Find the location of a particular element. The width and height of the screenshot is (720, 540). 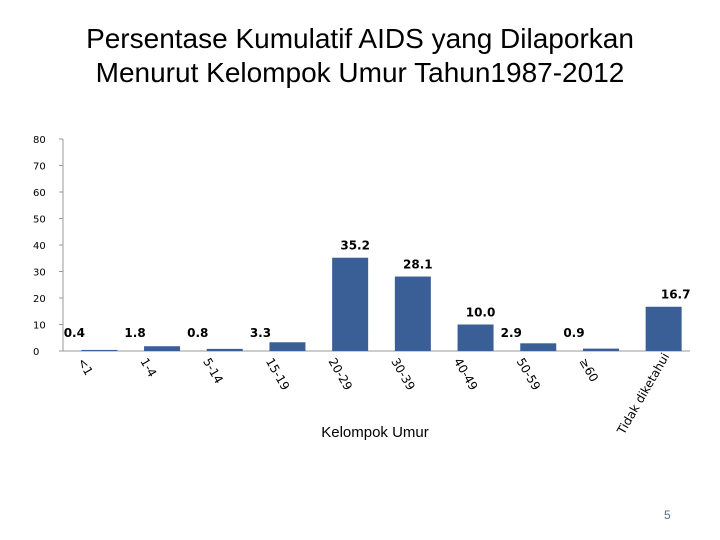

data-label: 3.3 is located at coordinates (260, 333).